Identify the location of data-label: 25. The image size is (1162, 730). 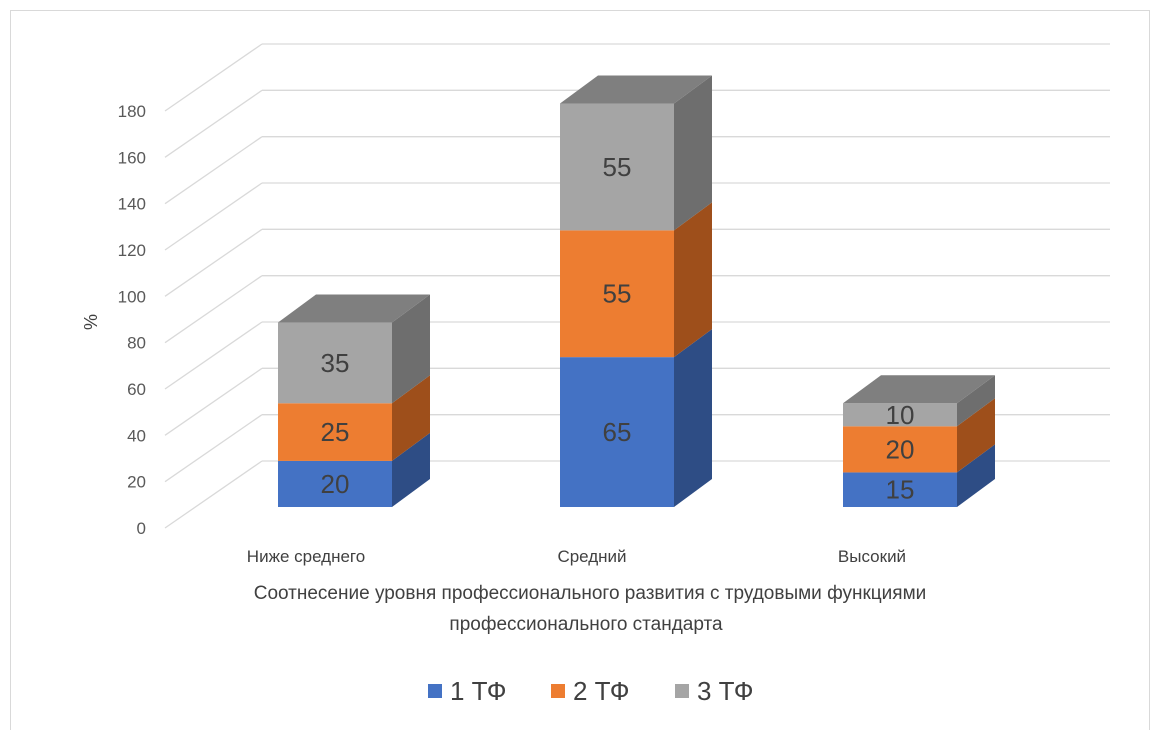
(335, 432).